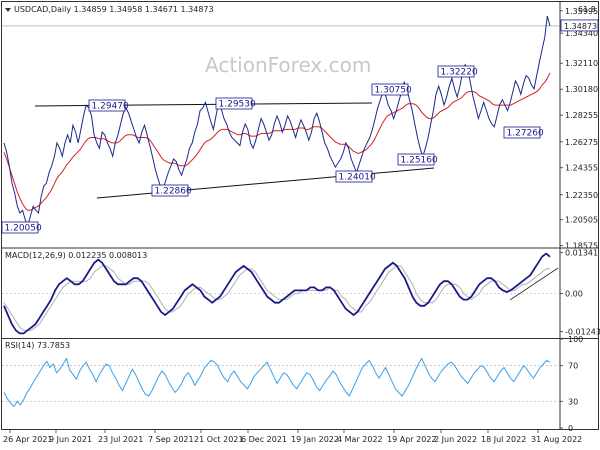  Describe the element at coordinates (534, 284) in the screenshot. I see `macd-trendline` at that location.